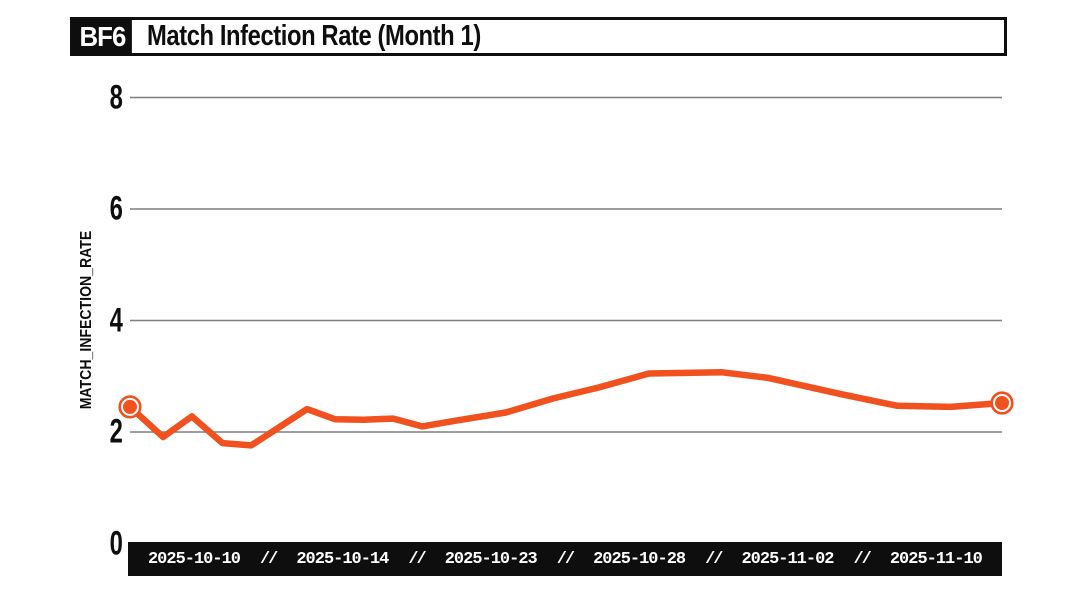  What do you see at coordinates (116, 431) in the screenshot?
I see `y-tick-label: 2` at bounding box center [116, 431].